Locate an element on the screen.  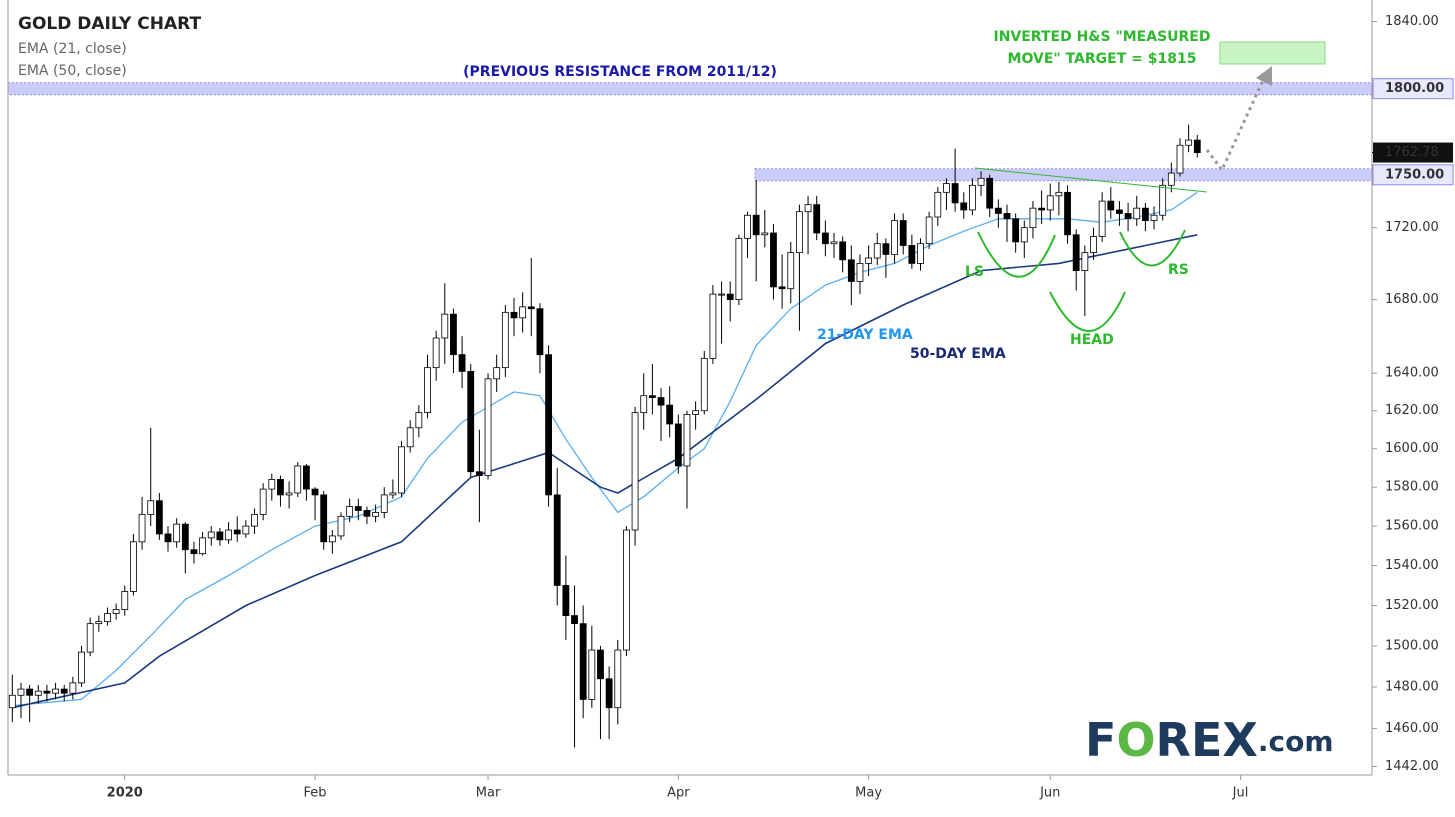
y-tick-label: 1460.00 is located at coordinates (1412, 728).